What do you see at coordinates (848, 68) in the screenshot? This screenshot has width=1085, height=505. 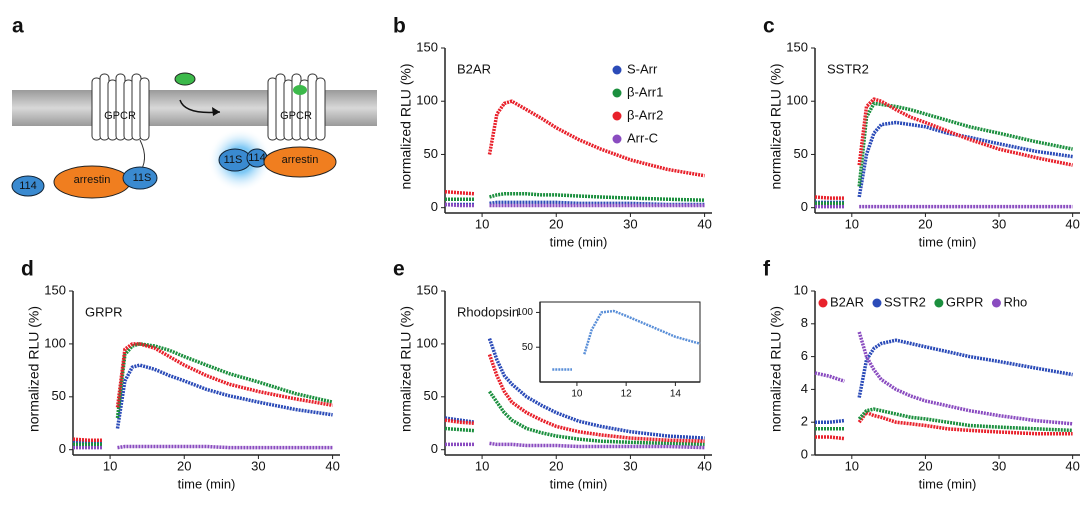 I see `chart-title: SSTR2` at bounding box center [848, 68].